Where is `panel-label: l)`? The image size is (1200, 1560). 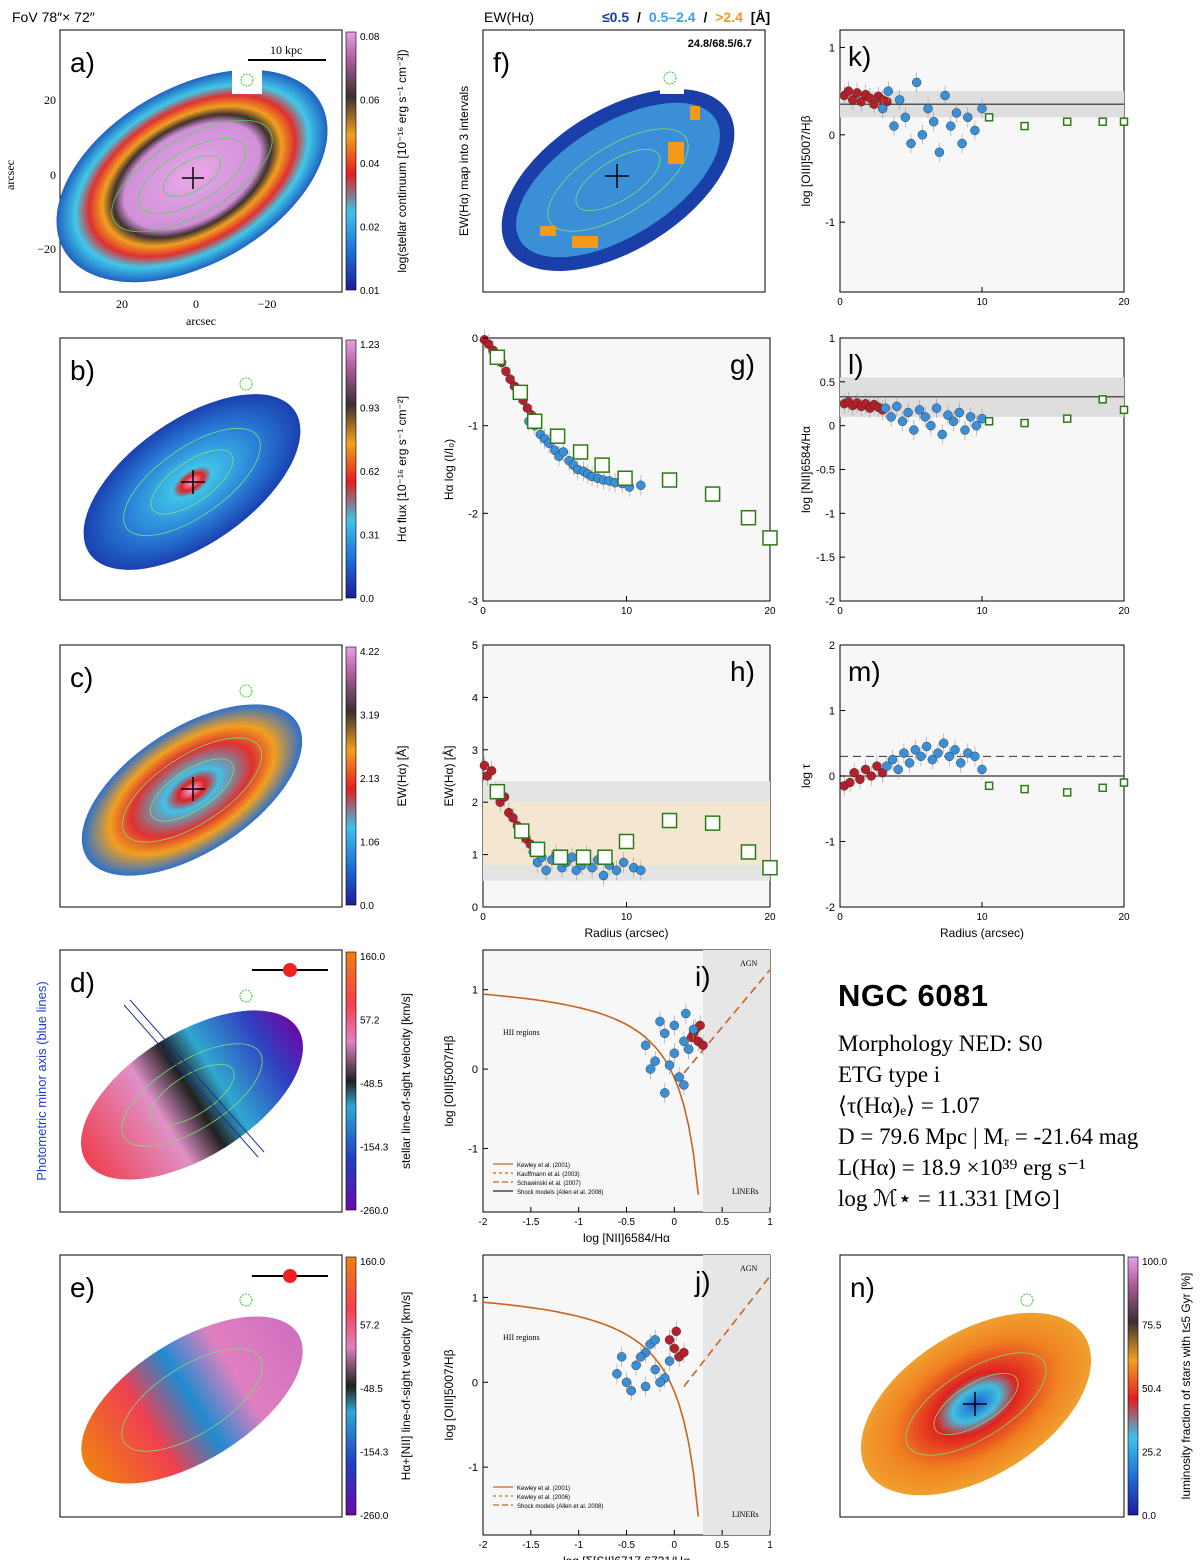 panel-label: l) is located at coordinates (856, 364).